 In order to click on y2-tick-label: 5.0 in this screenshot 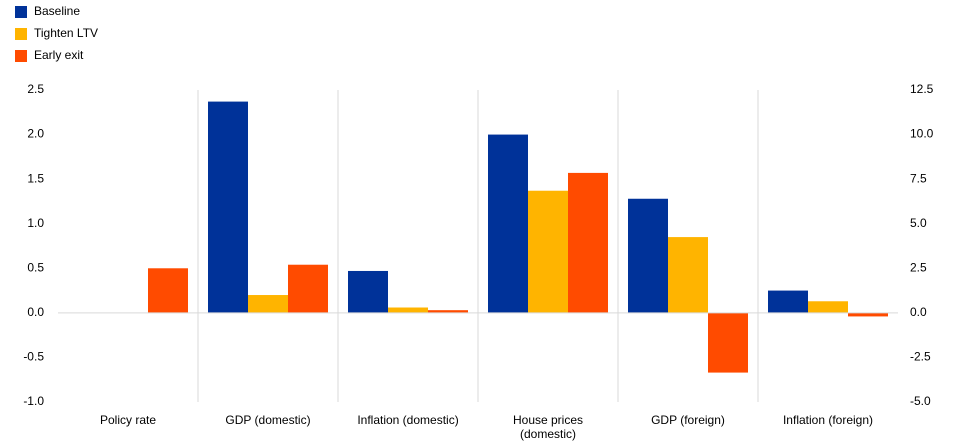, I will do `click(918, 223)`.